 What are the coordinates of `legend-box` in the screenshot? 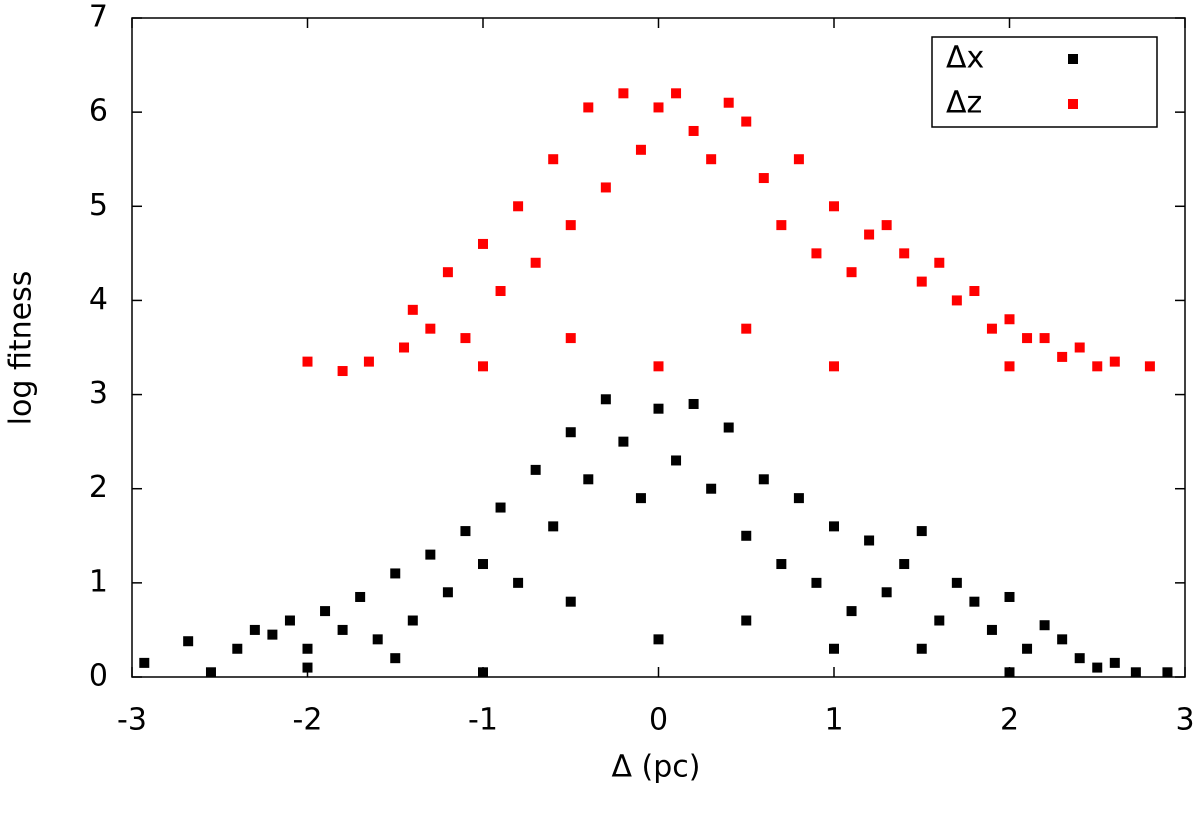 It's located at (1044, 82).